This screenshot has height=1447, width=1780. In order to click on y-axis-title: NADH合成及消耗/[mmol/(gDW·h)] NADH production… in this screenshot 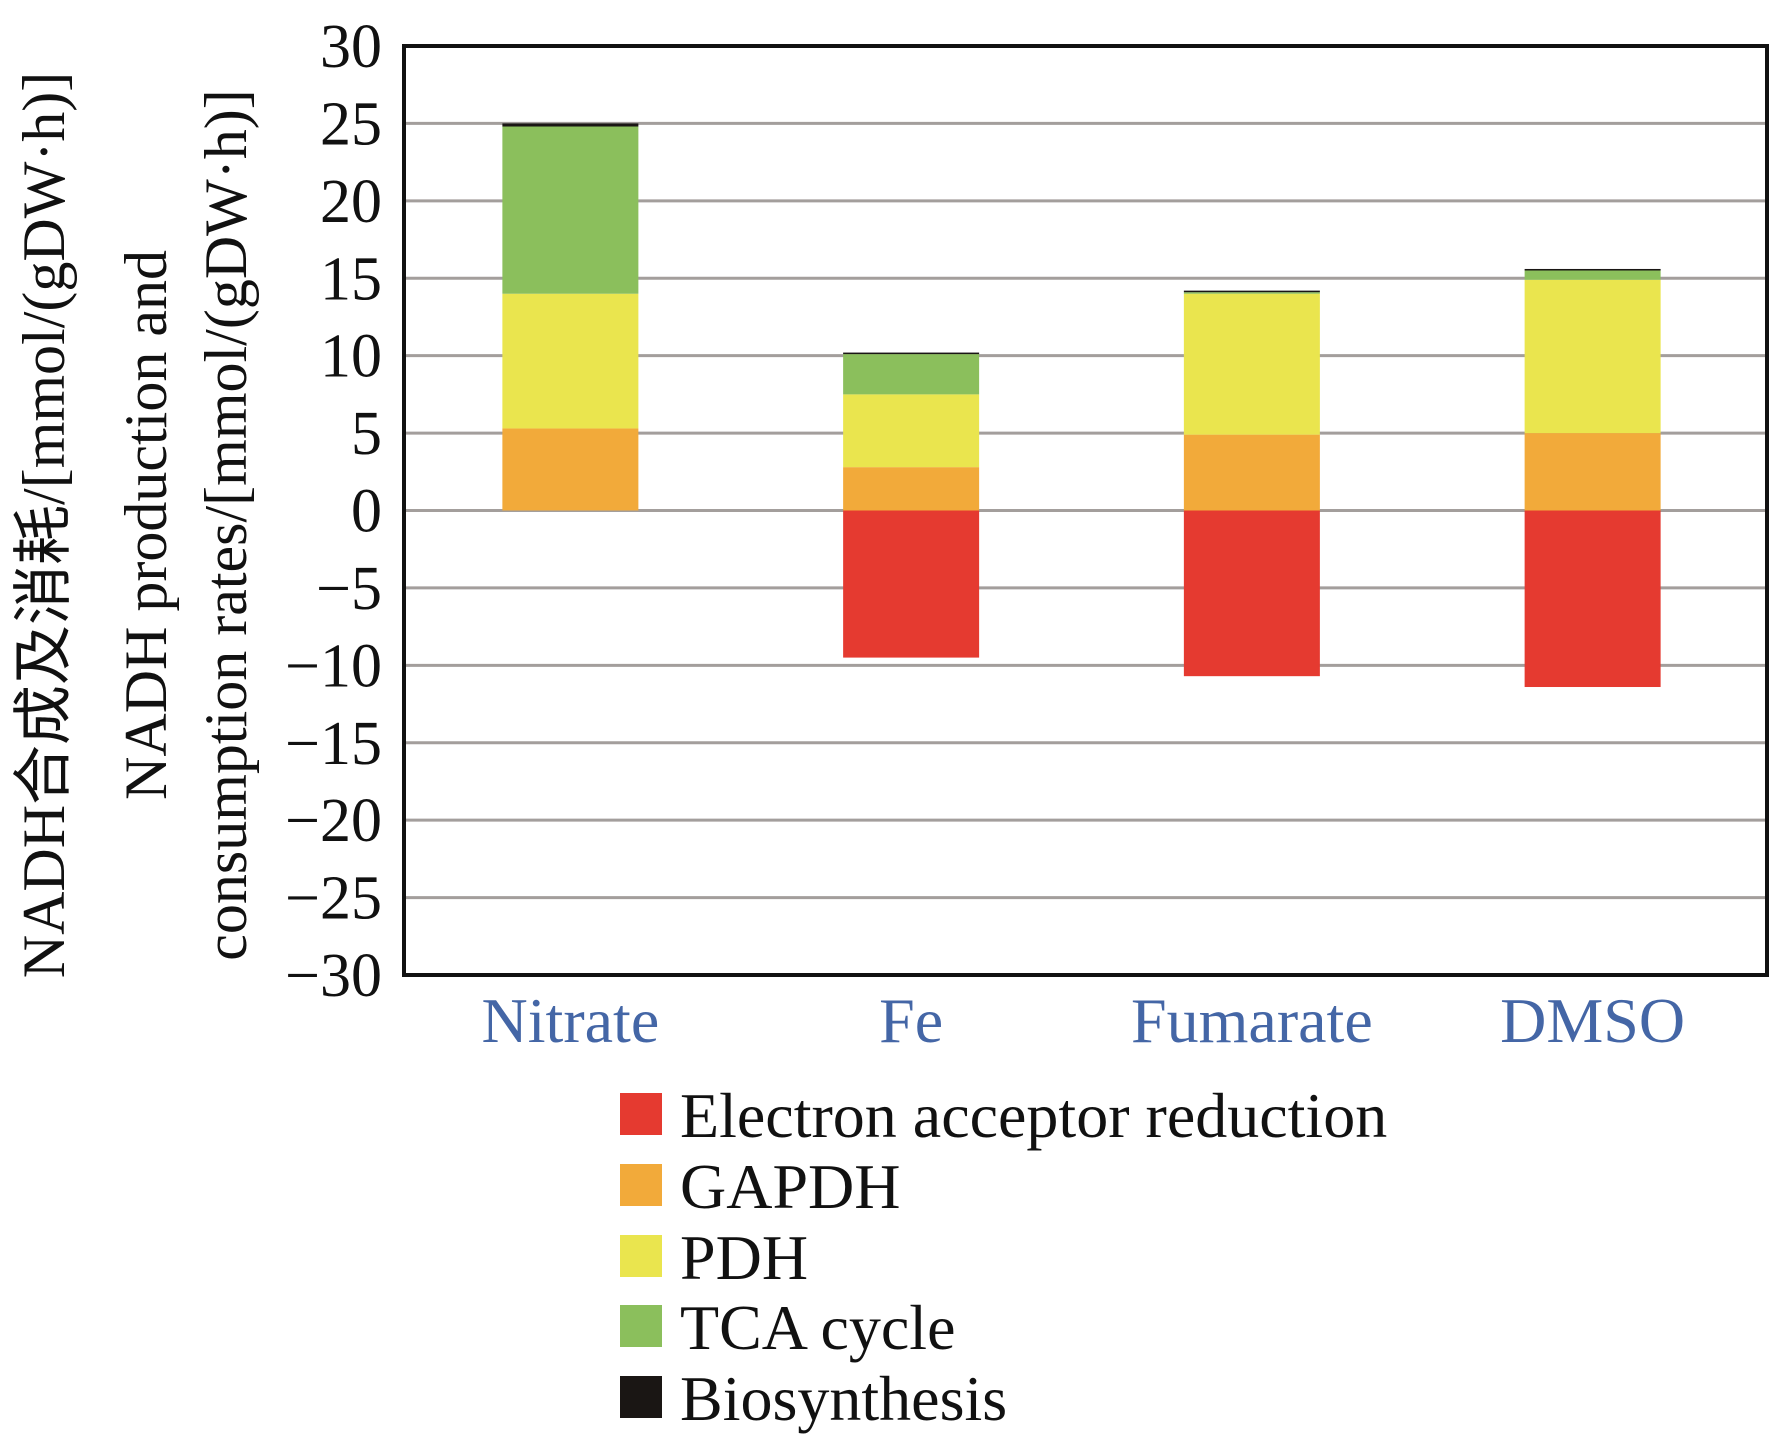, I will do `click(135, 525)`.